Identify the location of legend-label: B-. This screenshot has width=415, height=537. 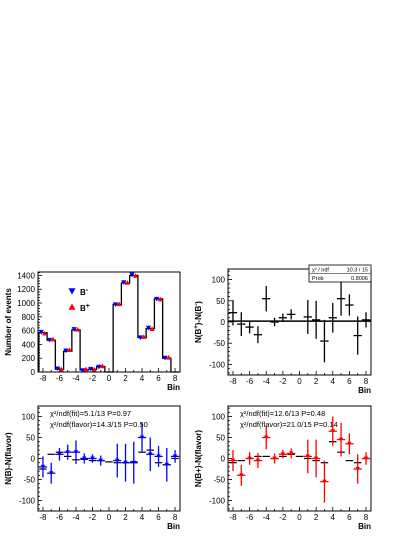
(84, 292).